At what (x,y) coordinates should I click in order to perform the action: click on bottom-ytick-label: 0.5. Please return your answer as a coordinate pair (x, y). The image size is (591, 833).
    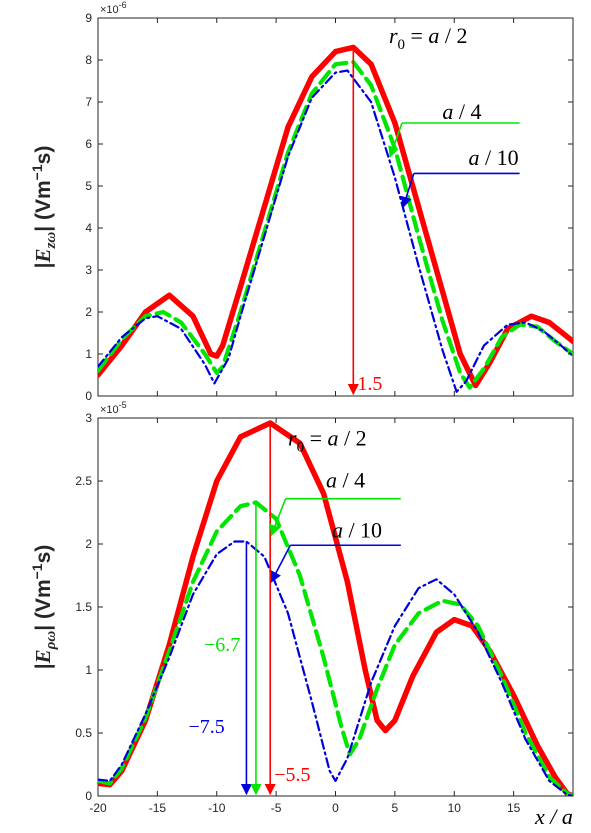
    Looking at the image, I should click on (83, 733).